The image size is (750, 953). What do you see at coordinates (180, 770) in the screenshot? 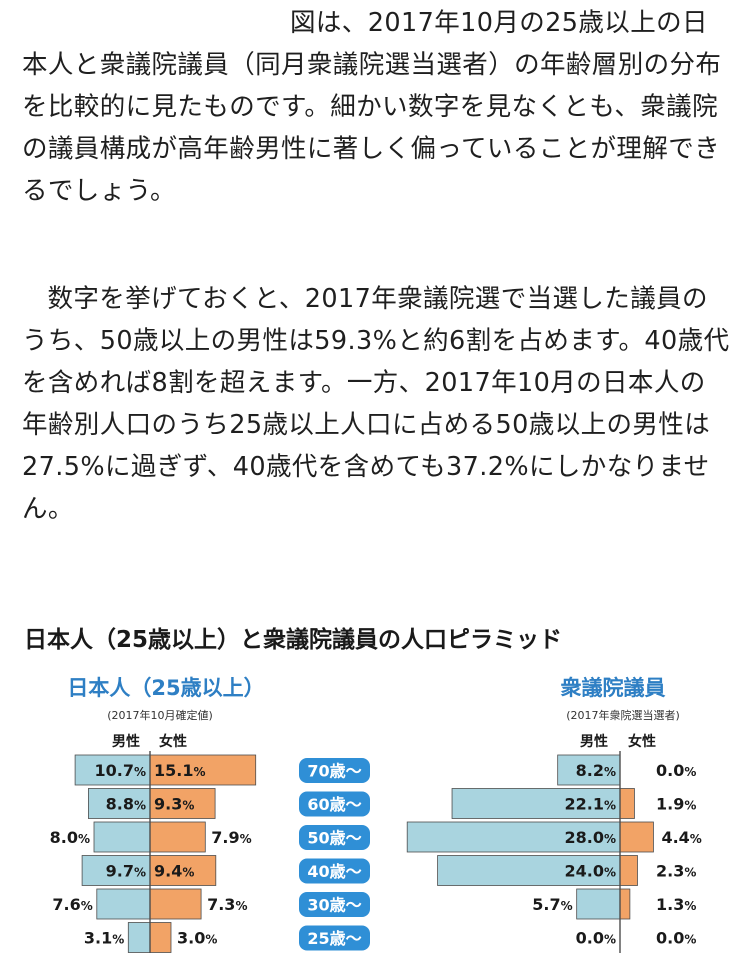
I see `female-value-japan-0: 15.1%` at bounding box center [180, 770].